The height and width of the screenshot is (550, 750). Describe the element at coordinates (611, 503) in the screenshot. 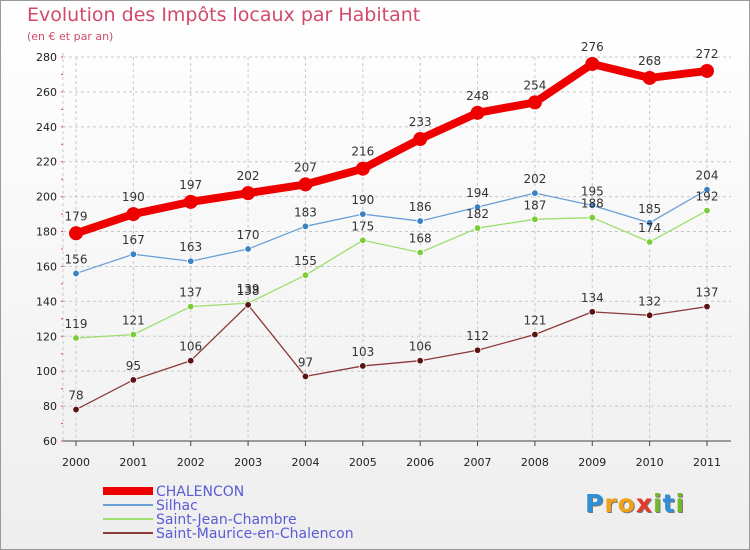

I see `logo-letter: r` at that location.